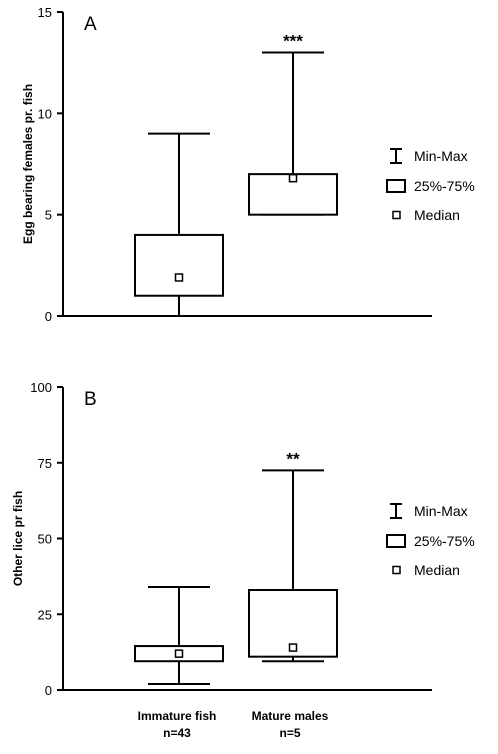  What do you see at coordinates (45, 539) in the screenshot?
I see `y-tick-label: 50` at bounding box center [45, 539].